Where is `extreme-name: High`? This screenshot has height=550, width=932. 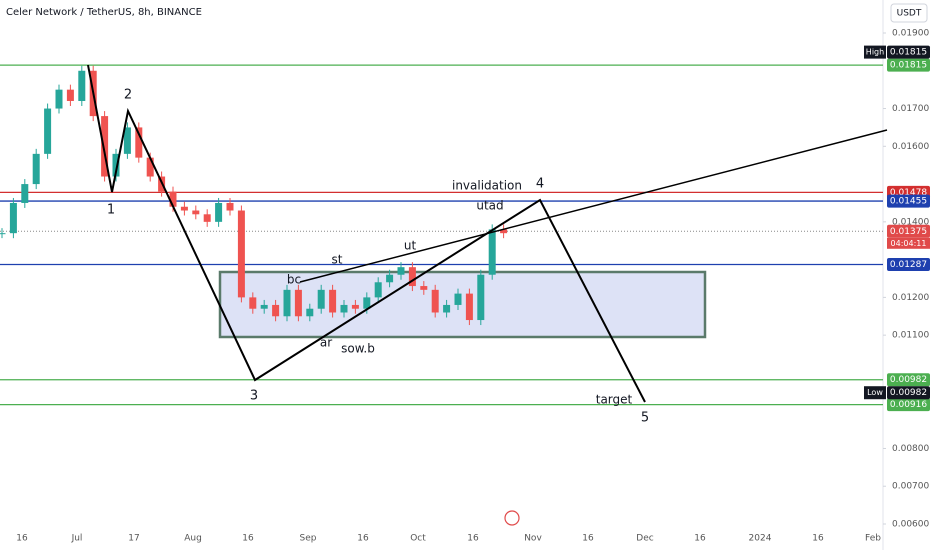
extreme-name: High is located at coordinates (875, 52).